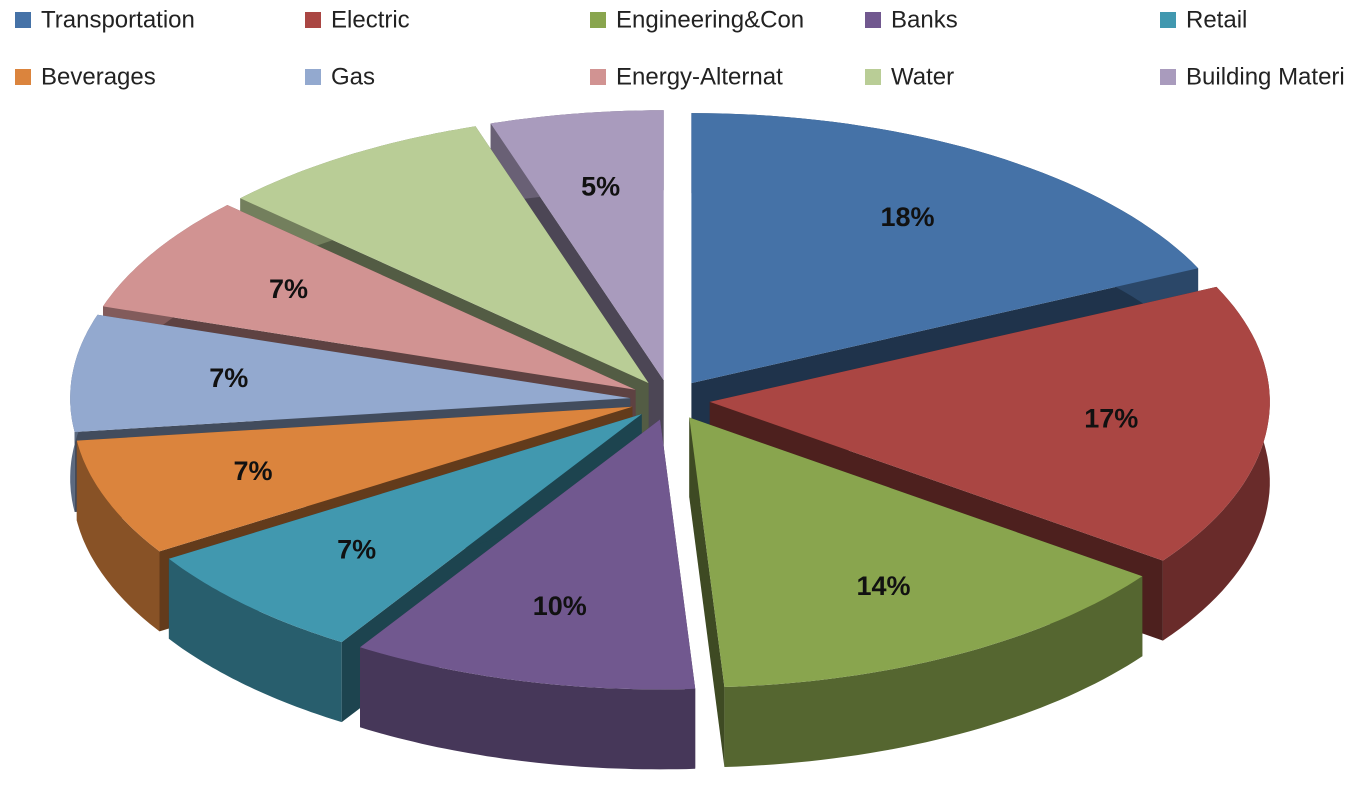 This screenshot has height=795, width=1371. Describe the element at coordinates (98, 76) in the screenshot. I see `legend-label: Beverages` at that location.